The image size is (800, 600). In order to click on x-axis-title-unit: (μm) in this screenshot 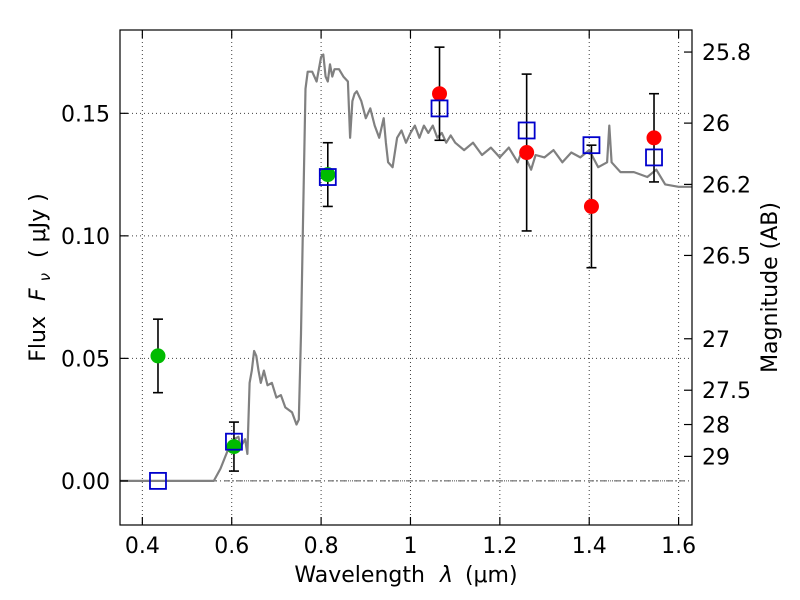, I will do `click(491, 575)`.